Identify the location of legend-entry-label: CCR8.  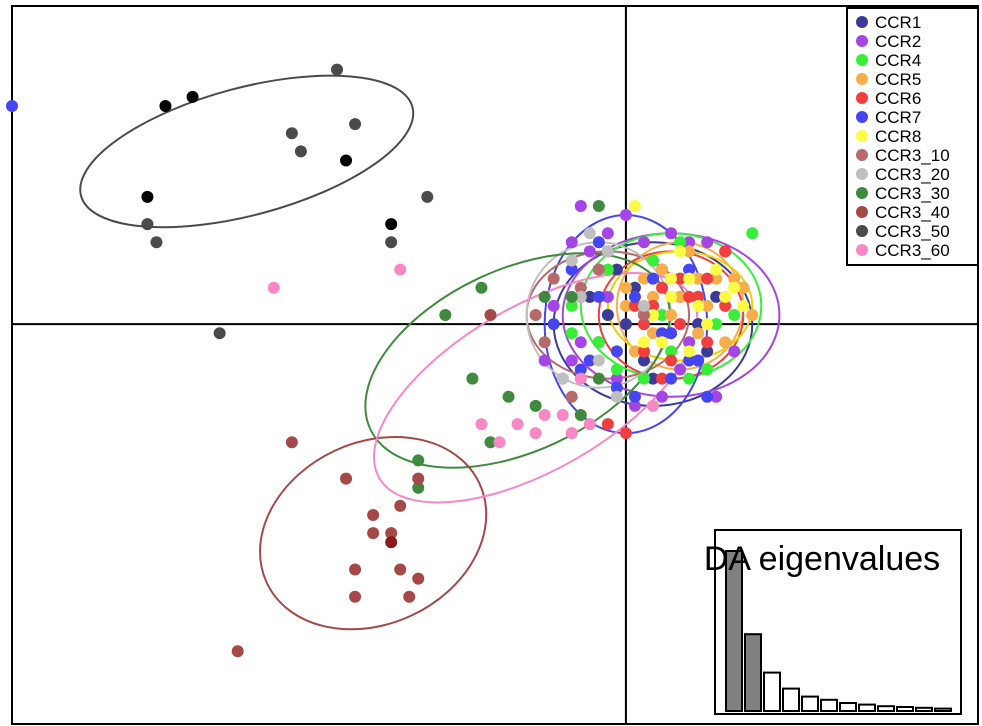
(898, 136).